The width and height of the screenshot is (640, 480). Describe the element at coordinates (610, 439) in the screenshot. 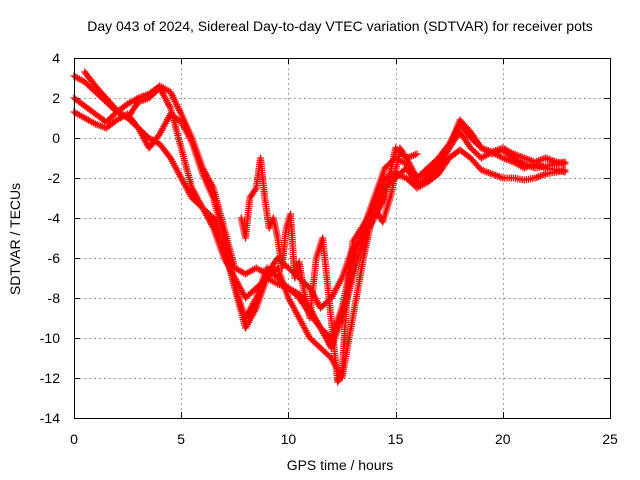

I see `x-tick-label: 25` at that location.